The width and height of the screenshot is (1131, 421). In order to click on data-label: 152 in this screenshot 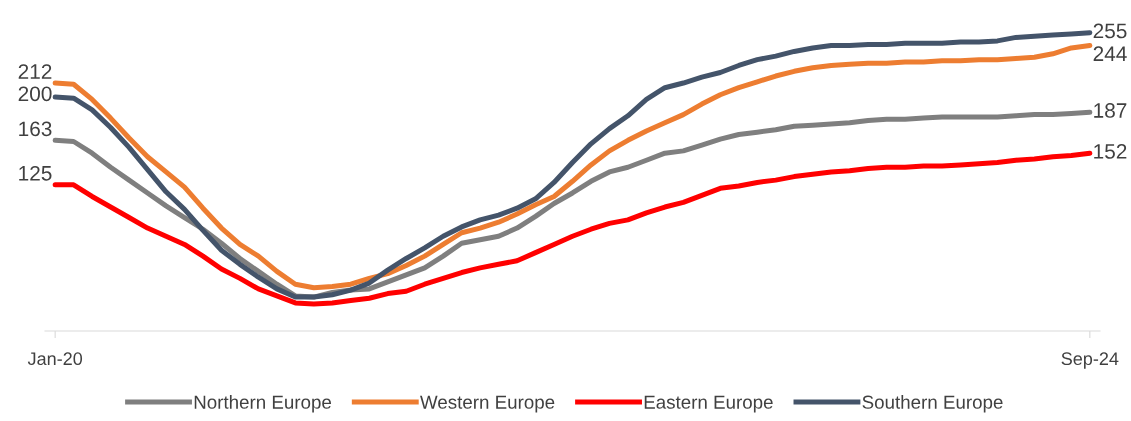, I will do `click(1110, 151)`.